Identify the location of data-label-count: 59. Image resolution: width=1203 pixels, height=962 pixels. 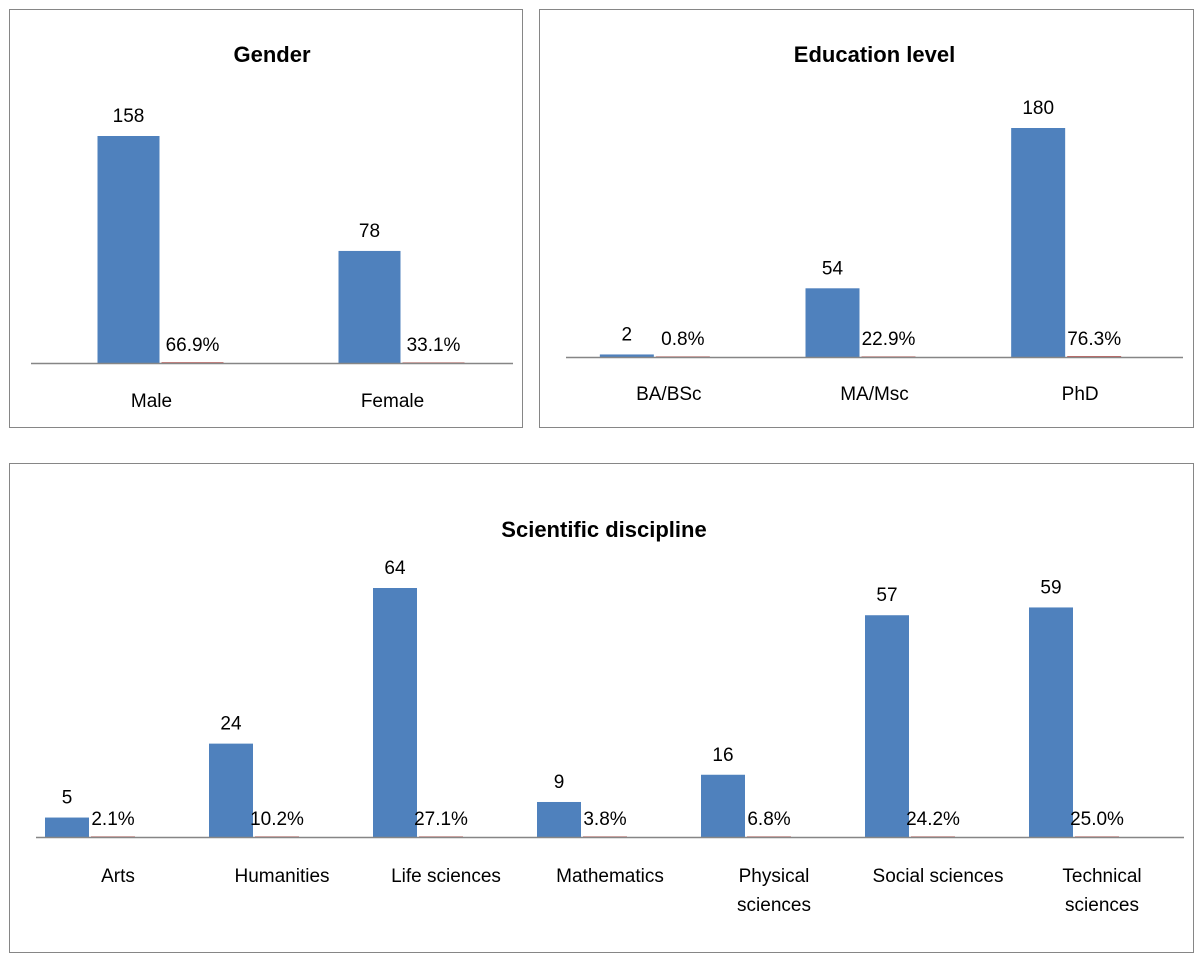
(1050, 587).